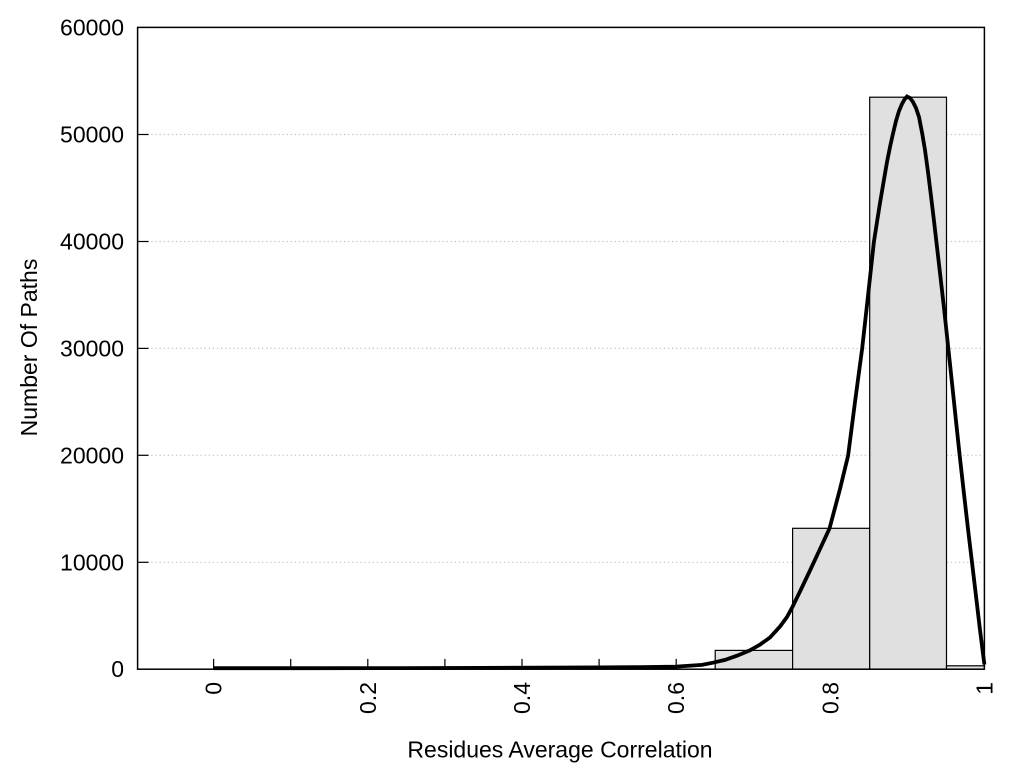 This screenshot has width=1024, height=768. What do you see at coordinates (92, 455) in the screenshot?
I see `svg-text: 20000` at bounding box center [92, 455].